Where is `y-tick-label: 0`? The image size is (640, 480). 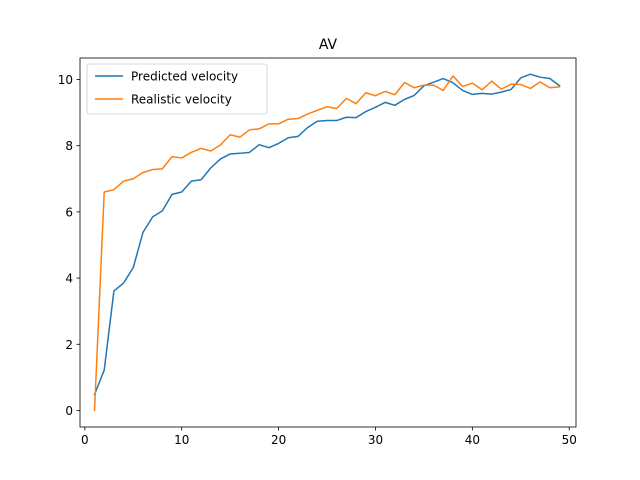 y-tick-label: 0 is located at coordinates (69, 411).